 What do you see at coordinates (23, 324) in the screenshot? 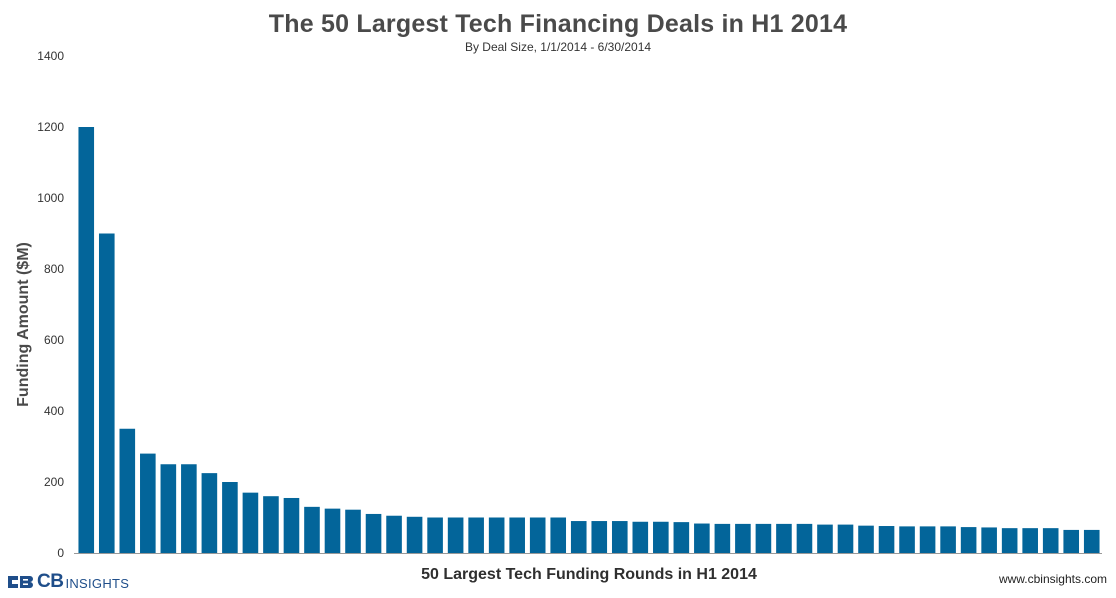
I see `y-axis-label: Funding Amount ($M)` at bounding box center [23, 324].